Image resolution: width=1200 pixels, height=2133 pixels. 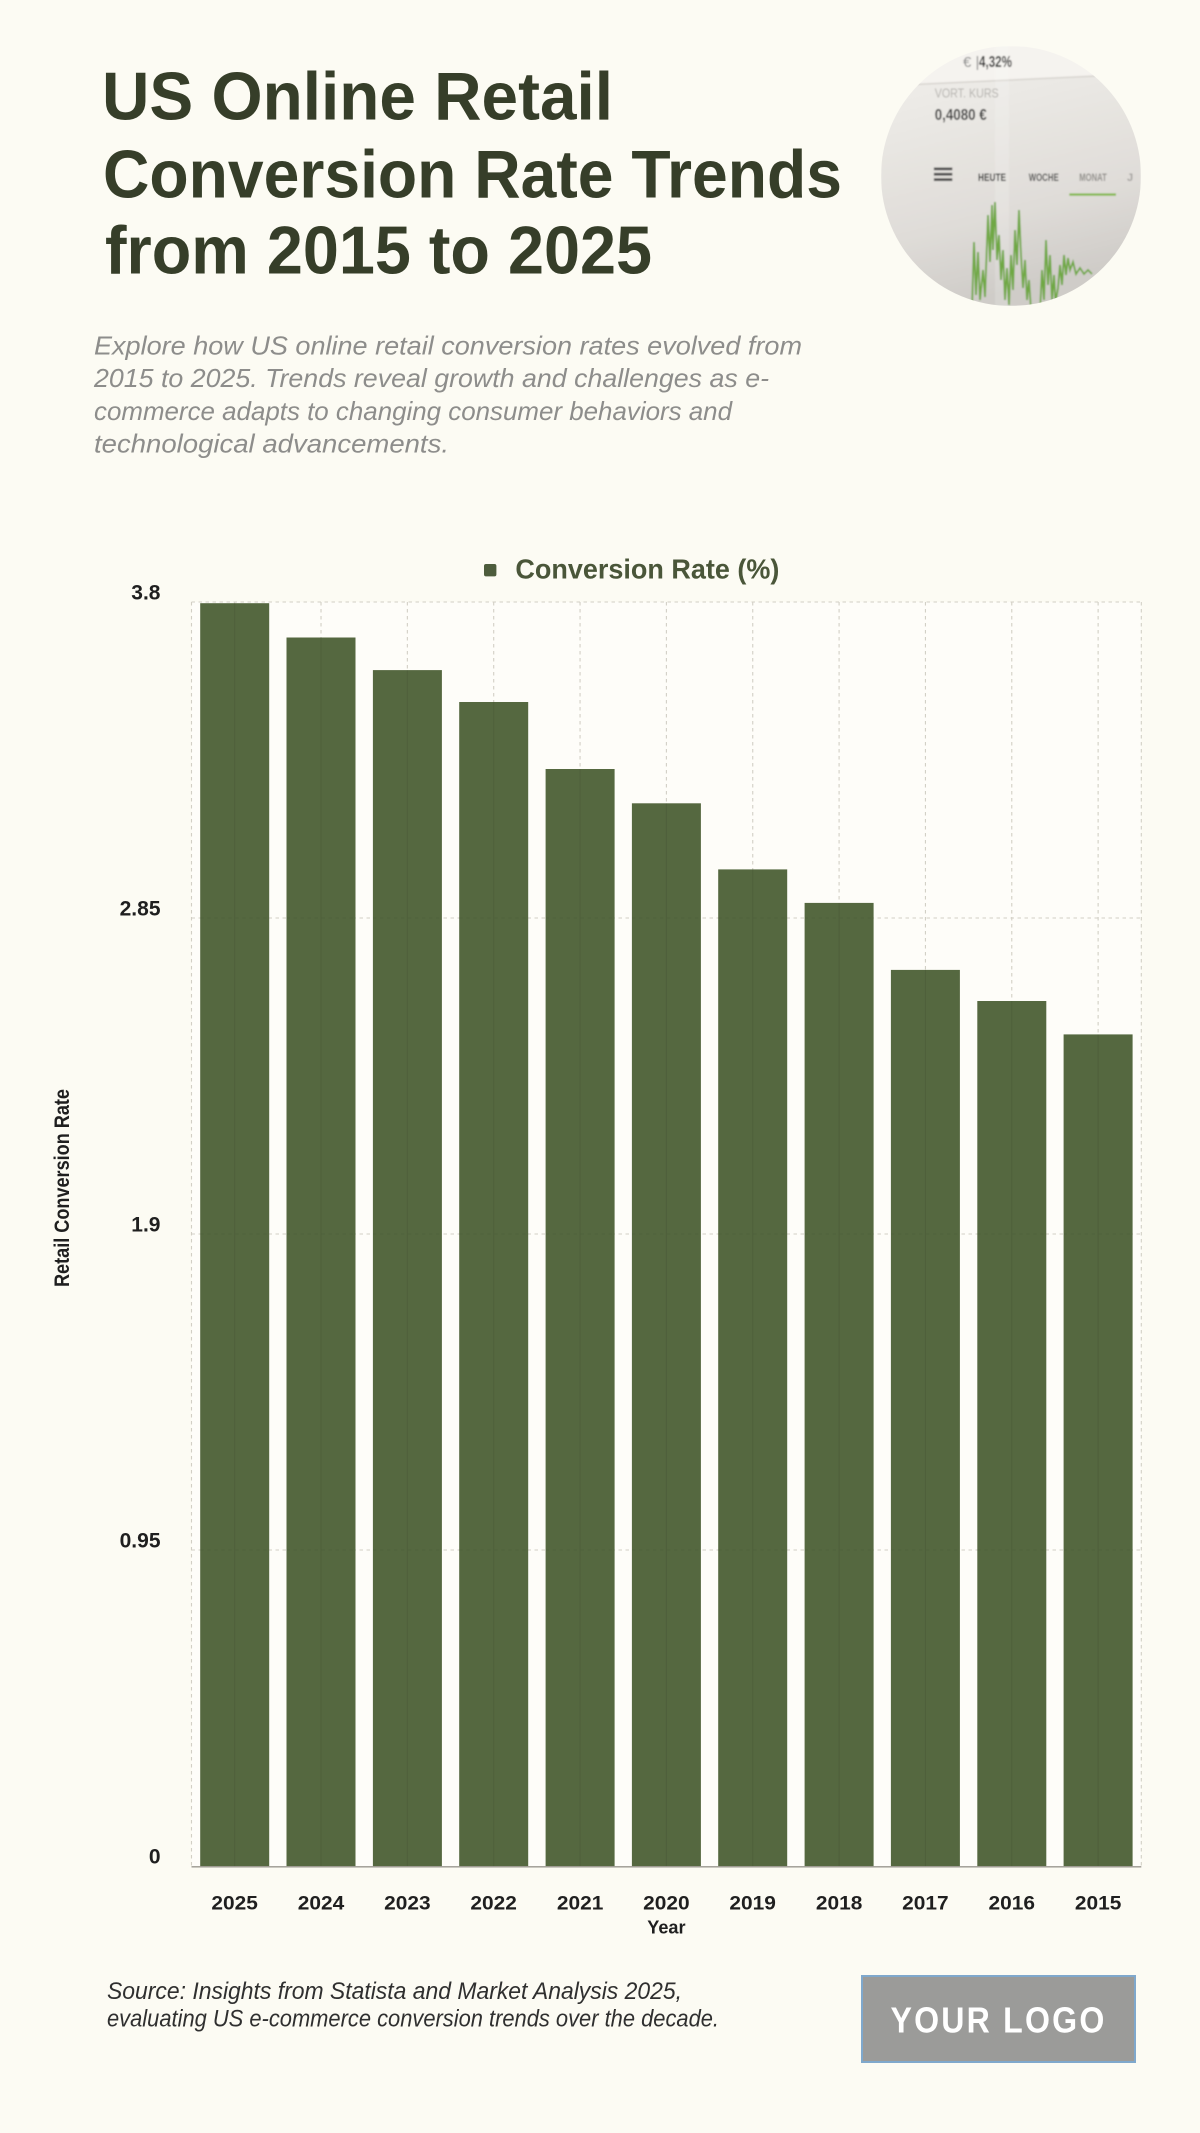 What do you see at coordinates (234, 1904) in the screenshot?
I see `svg-text: 2025` at bounding box center [234, 1904].